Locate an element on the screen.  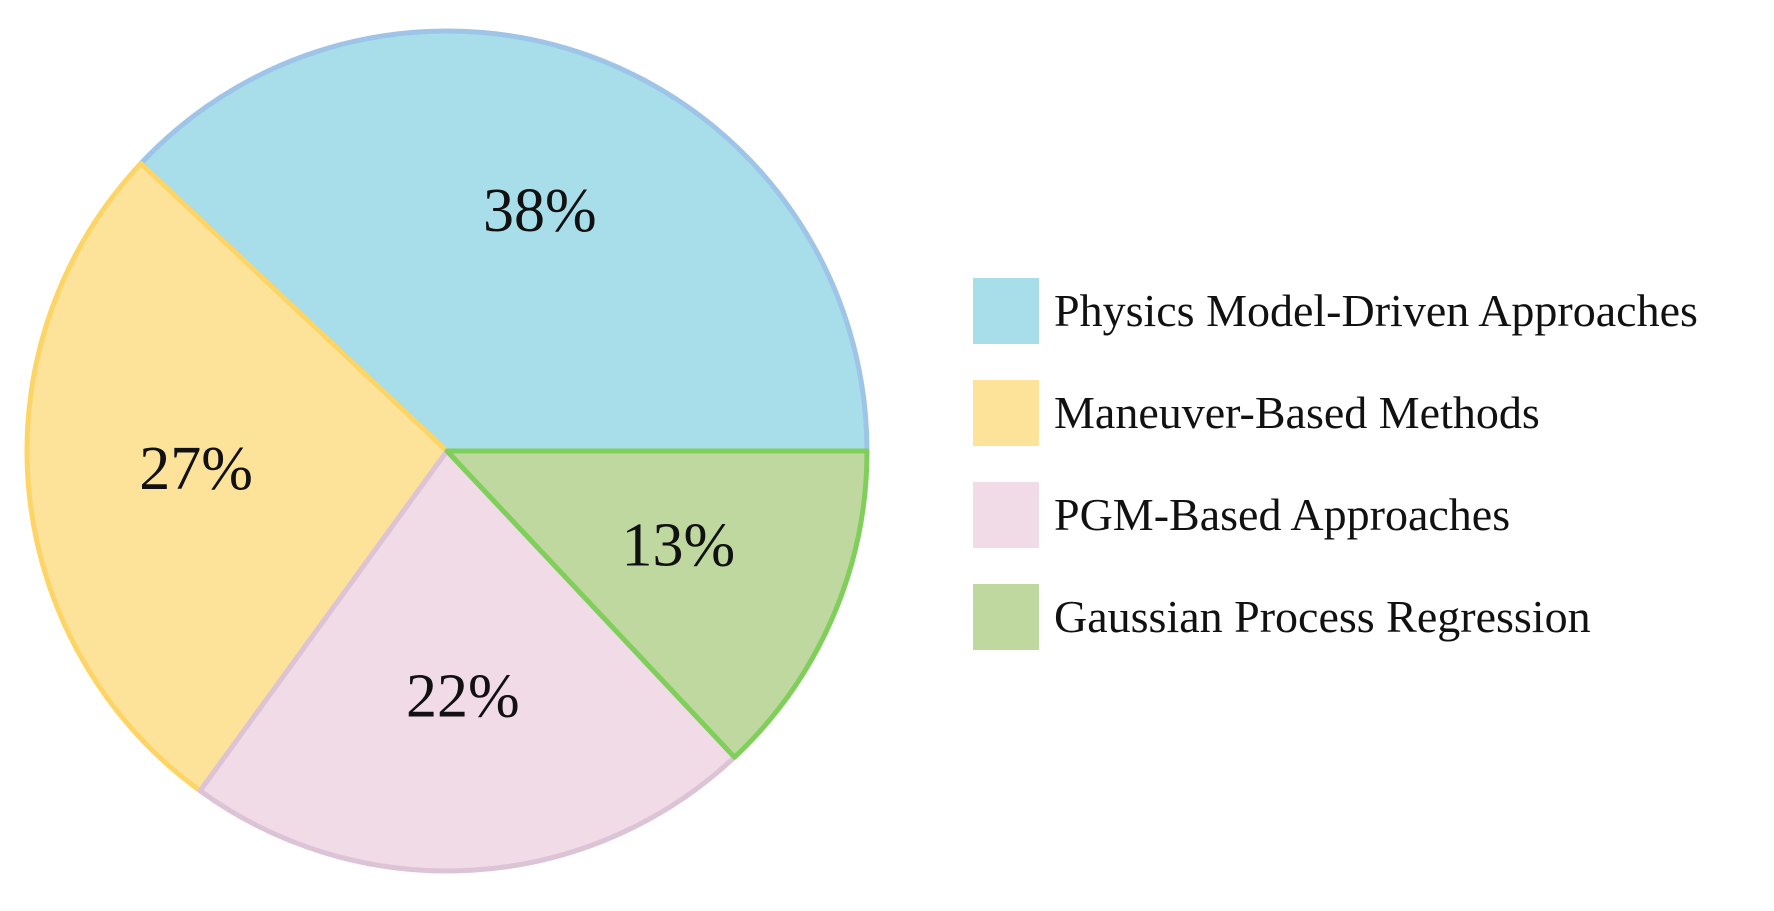
legend-item-physics-model-driven: Physics Model-Driven Approaches is located at coordinates (1335, 311).